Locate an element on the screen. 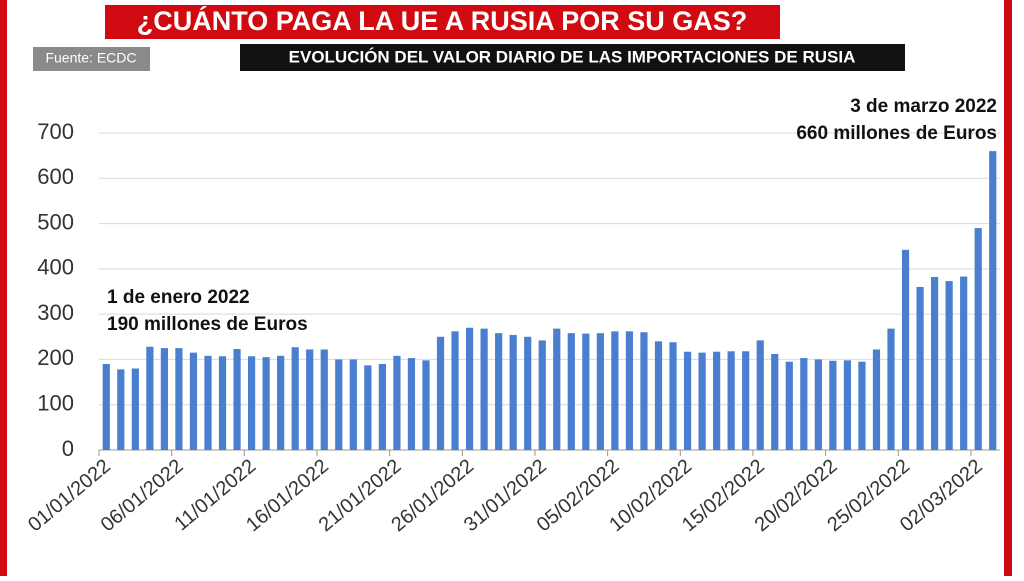 The image size is (1024, 581). annotation: 3 de marzo 2022 is located at coordinates (923, 106).